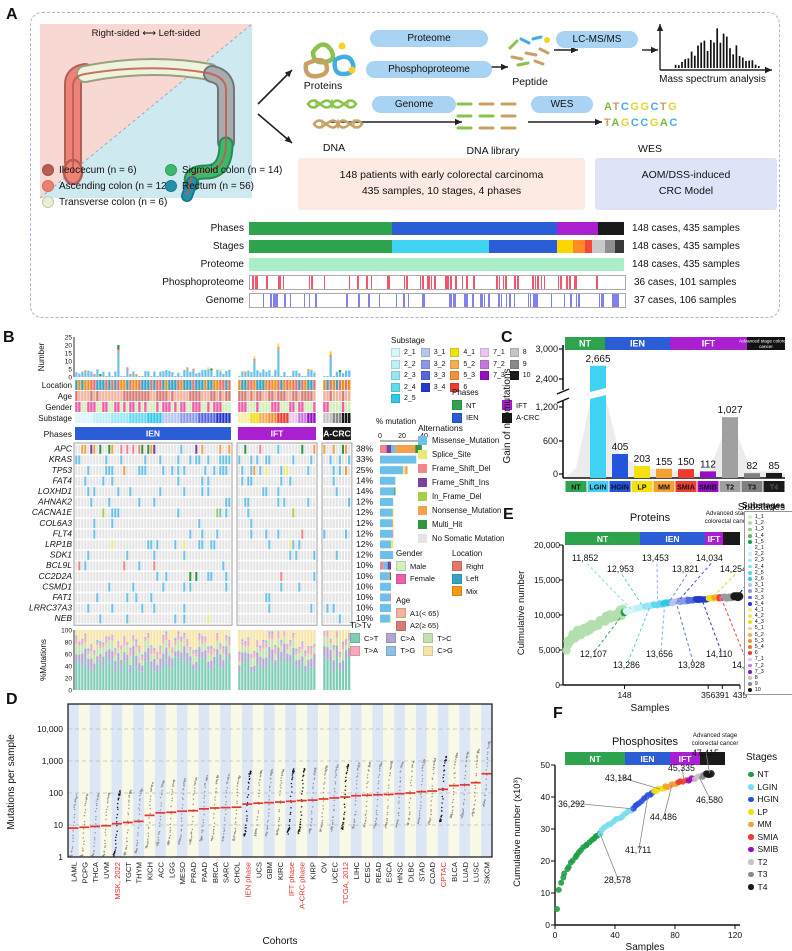  Describe the element at coordinates (179, 33) in the screenshot. I see `left-sided-label: Left-sided` at that location.